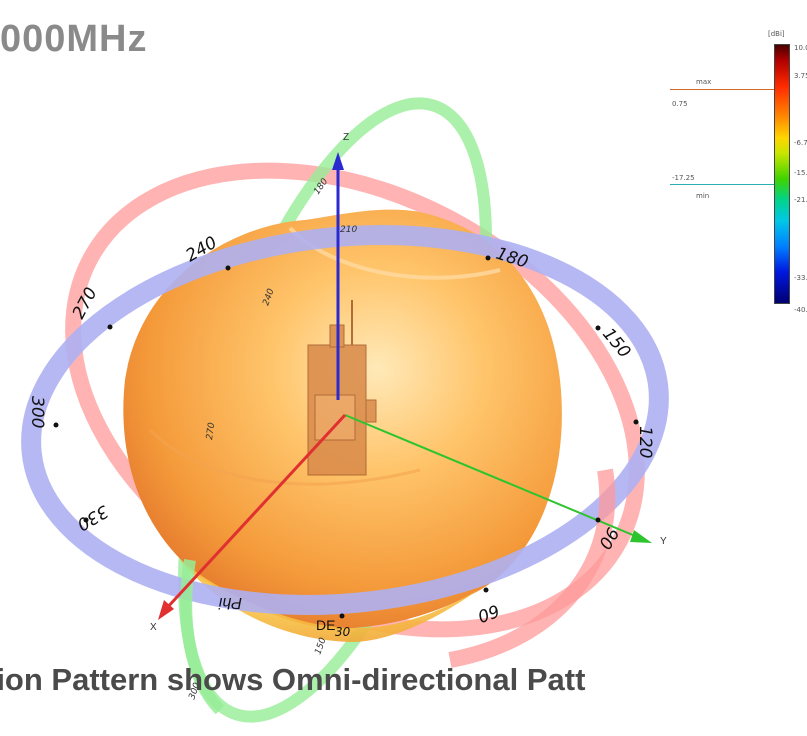  Describe the element at coordinates (663, 541) in the screenshot. I see `y-axis-label: Y` at that location.